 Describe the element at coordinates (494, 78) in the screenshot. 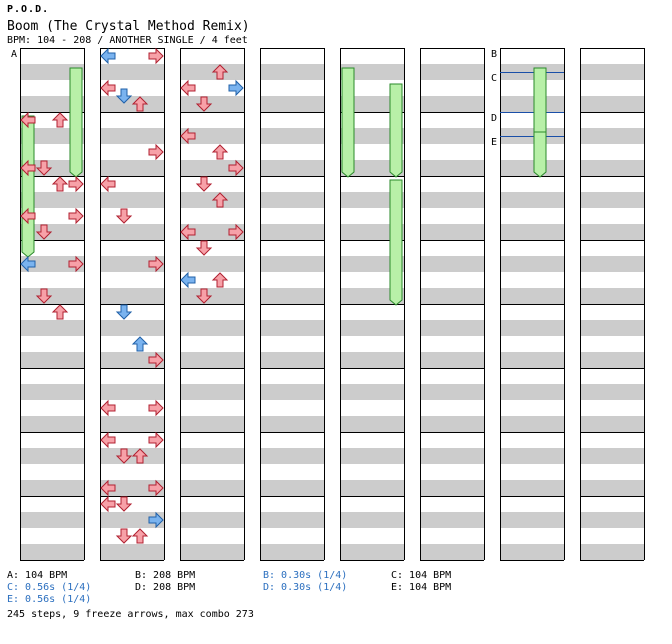

I see `marker-label: C` at that location.